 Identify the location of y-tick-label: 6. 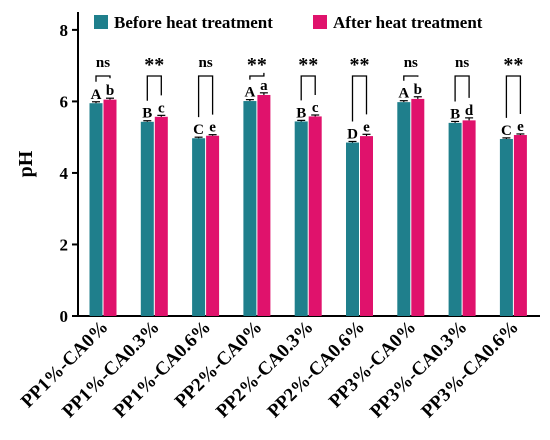
(64, 101).